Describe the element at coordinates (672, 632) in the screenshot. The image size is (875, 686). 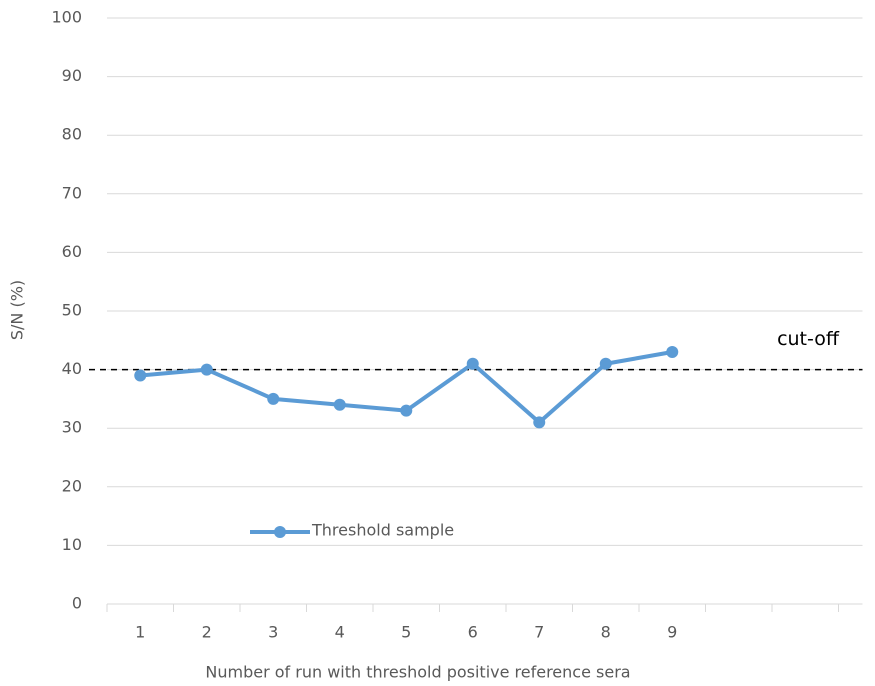
I see `x-tick-label: 9` at that location.